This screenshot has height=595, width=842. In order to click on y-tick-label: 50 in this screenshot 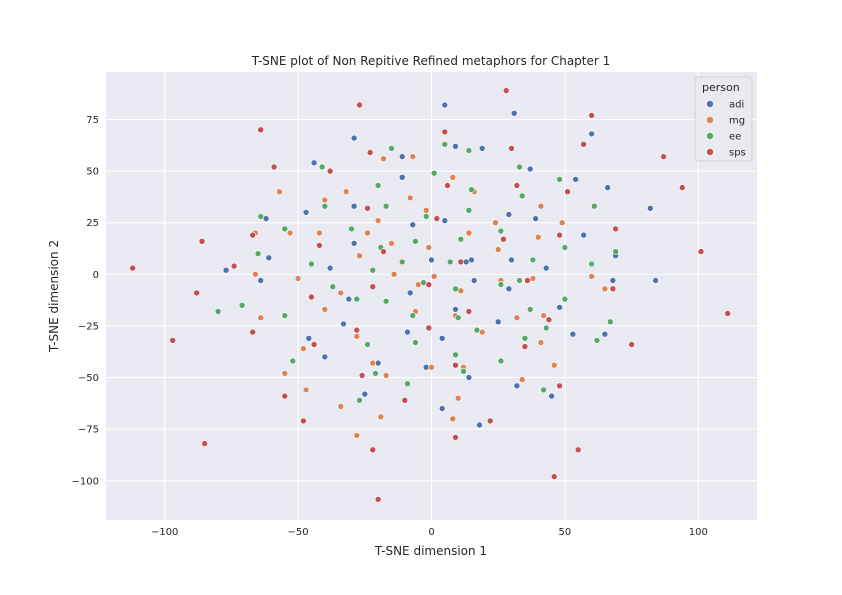, I will do `click(92, 172)`.